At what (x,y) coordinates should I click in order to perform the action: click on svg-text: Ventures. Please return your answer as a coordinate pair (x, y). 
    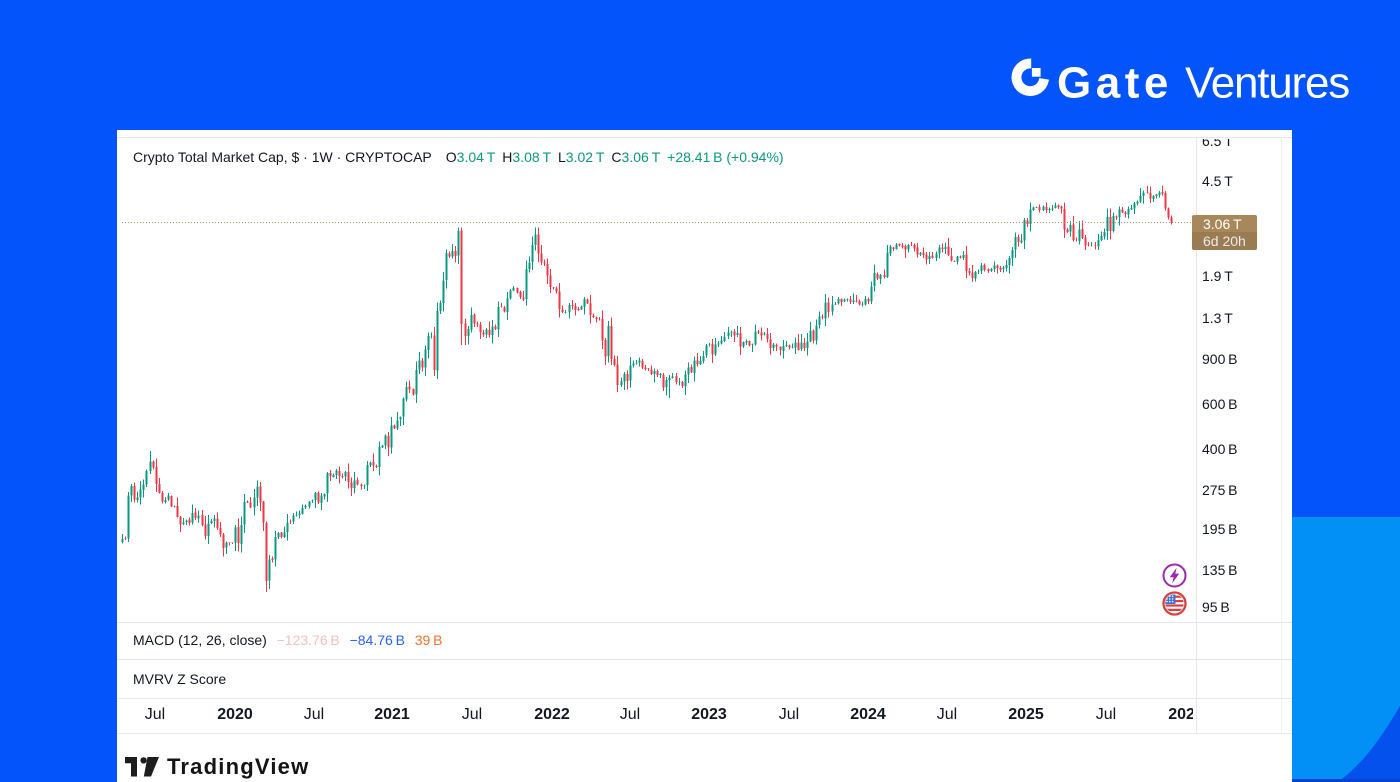
    Looking at the image, I should click on (1267, 80).